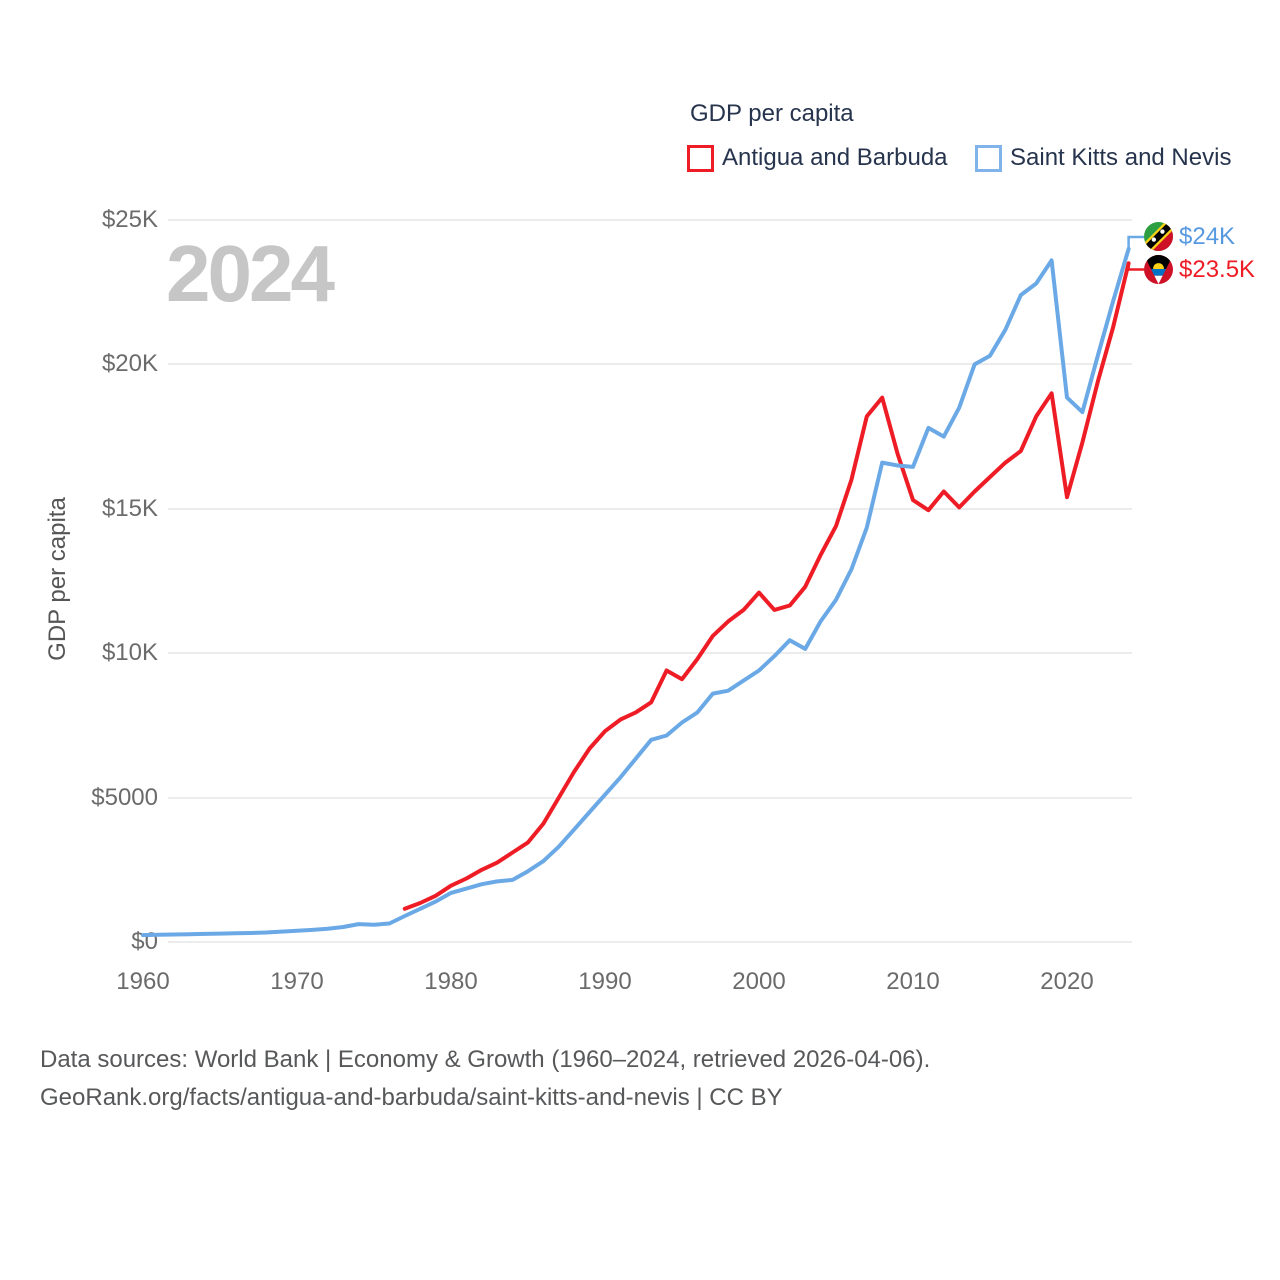 Image resolution: width=1280 pixels, height=1280 pixels. Describe the element at coordinates (913, 981) in the screenshot. I see `x-tick-label-2010: 2010` at that location.